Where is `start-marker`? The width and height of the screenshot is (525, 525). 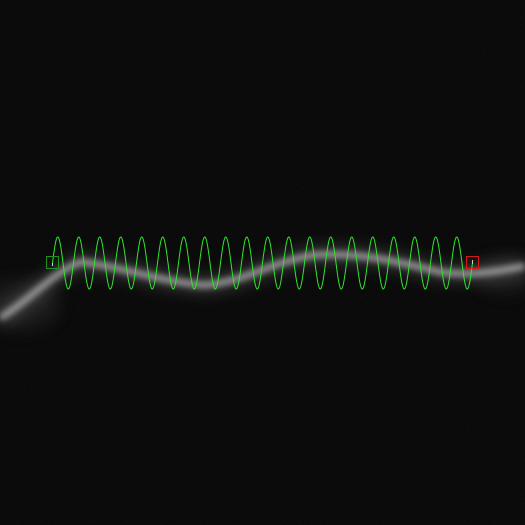 start-marker is located at coordinates (52, 262).